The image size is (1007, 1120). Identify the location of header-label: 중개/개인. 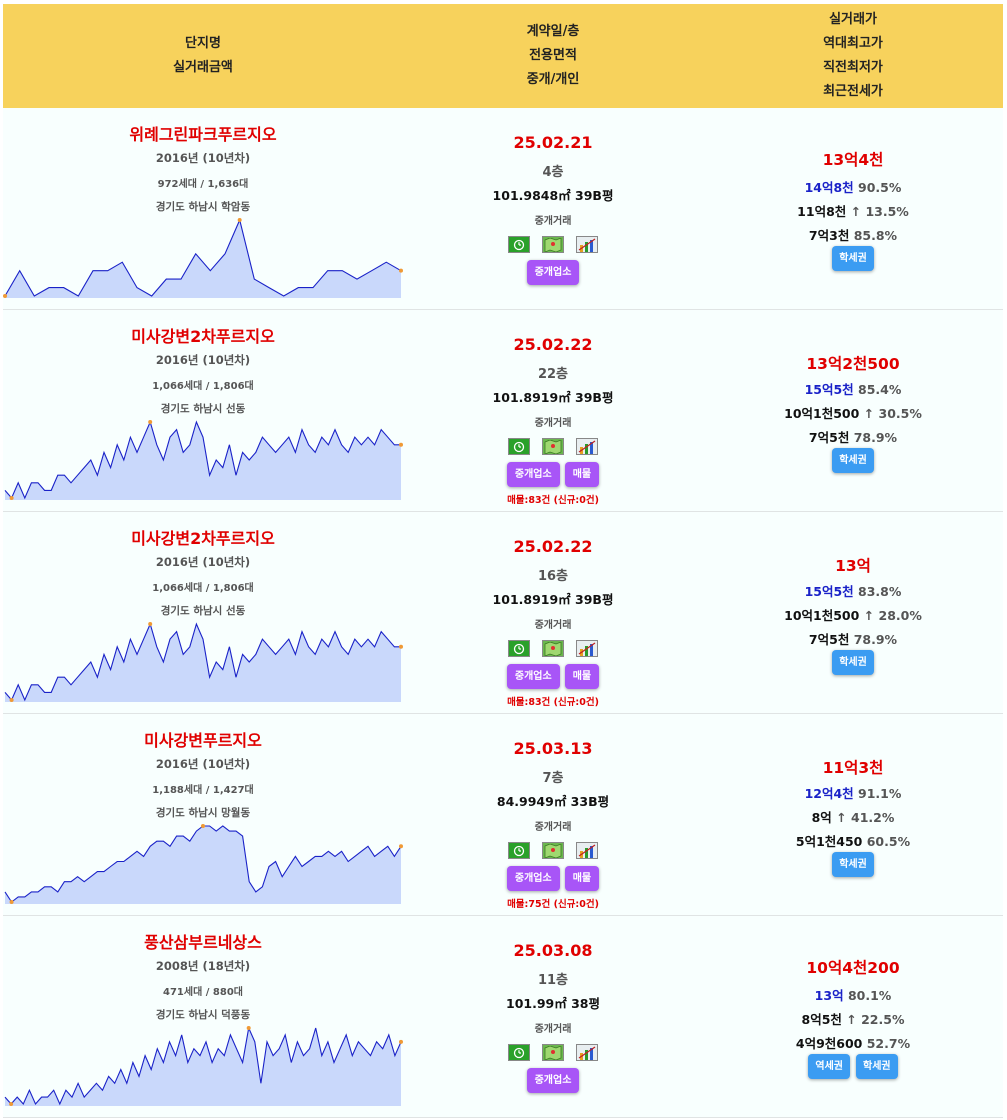
(553, 79).